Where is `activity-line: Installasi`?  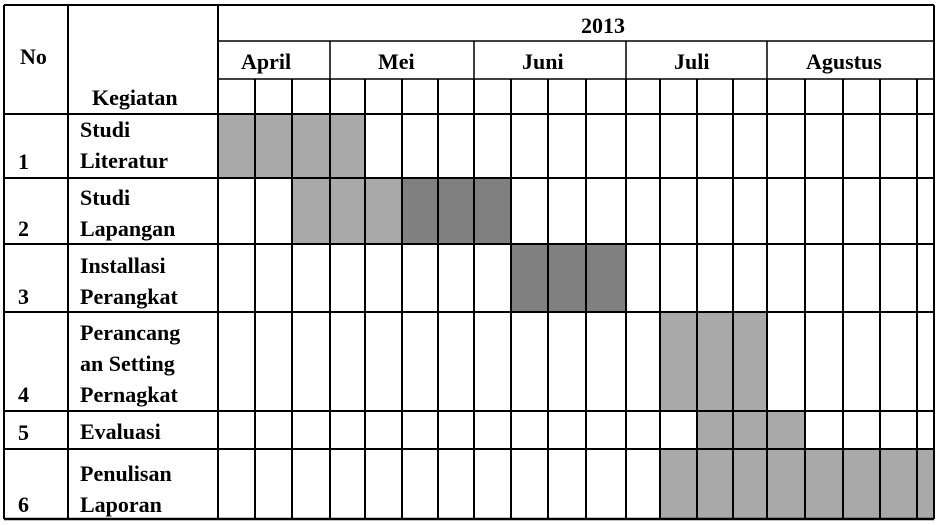
activity-line: Installasi is located at coordinates (123, 265).